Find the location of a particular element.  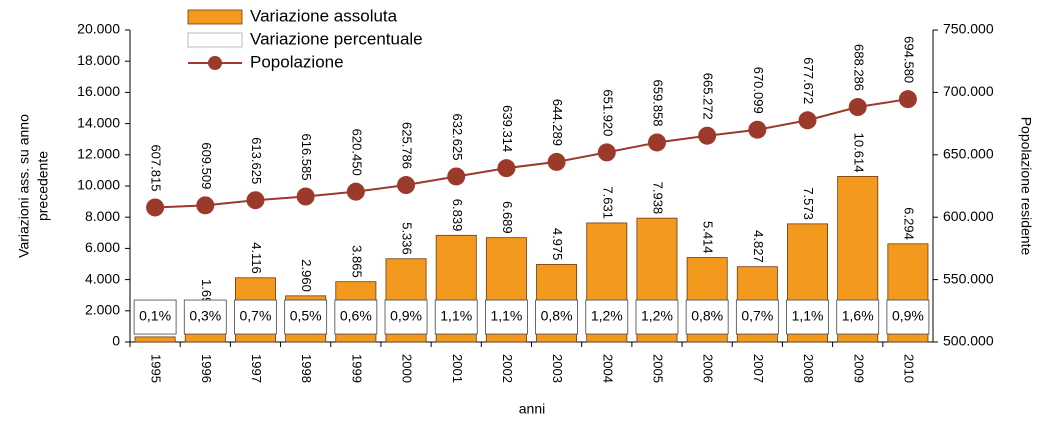

percent-label: 1,6% is located at coordinates (858, 316).